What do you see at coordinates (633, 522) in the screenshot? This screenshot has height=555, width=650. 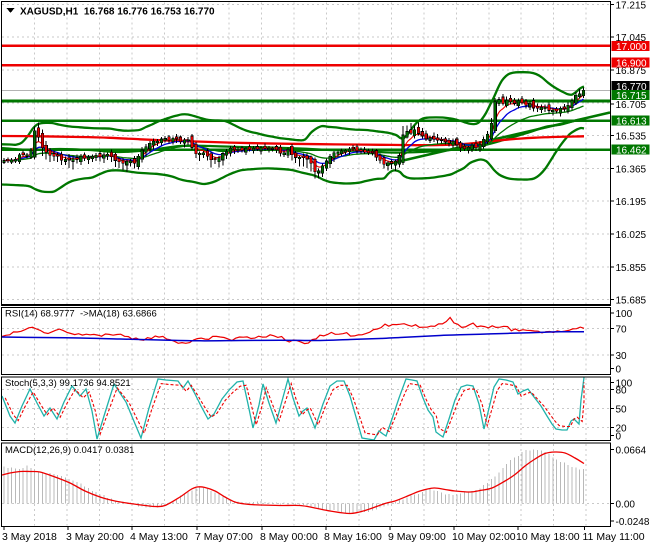 I see `svg-text: -0.0248` at bounding box center [633, 522].